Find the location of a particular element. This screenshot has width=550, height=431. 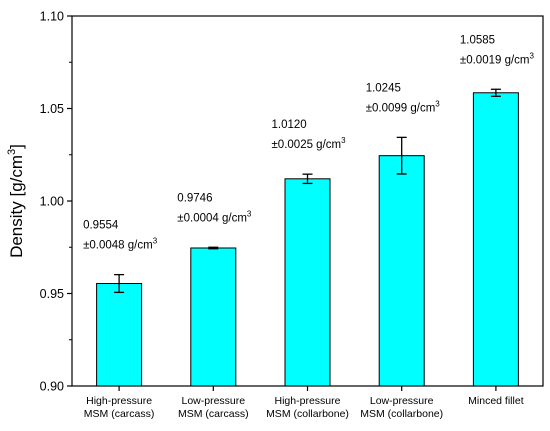

y-tick-label: 0.95 is located at coordinates (52, 294).